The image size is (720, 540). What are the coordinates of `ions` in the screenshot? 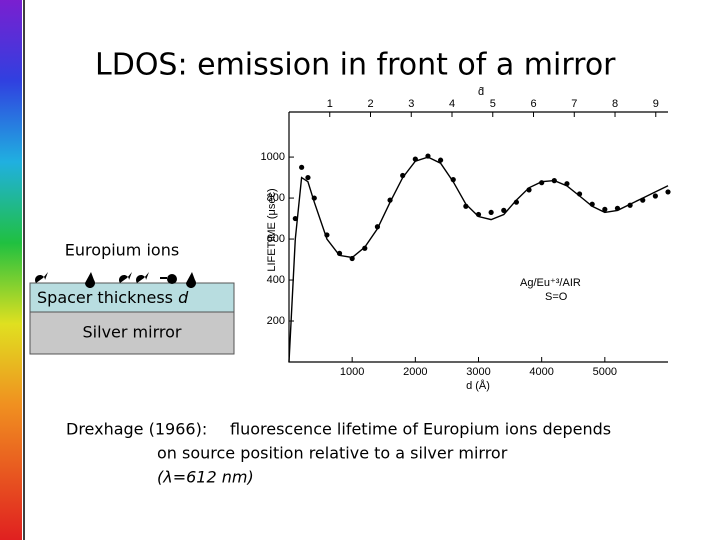 It's located at (115, 280).